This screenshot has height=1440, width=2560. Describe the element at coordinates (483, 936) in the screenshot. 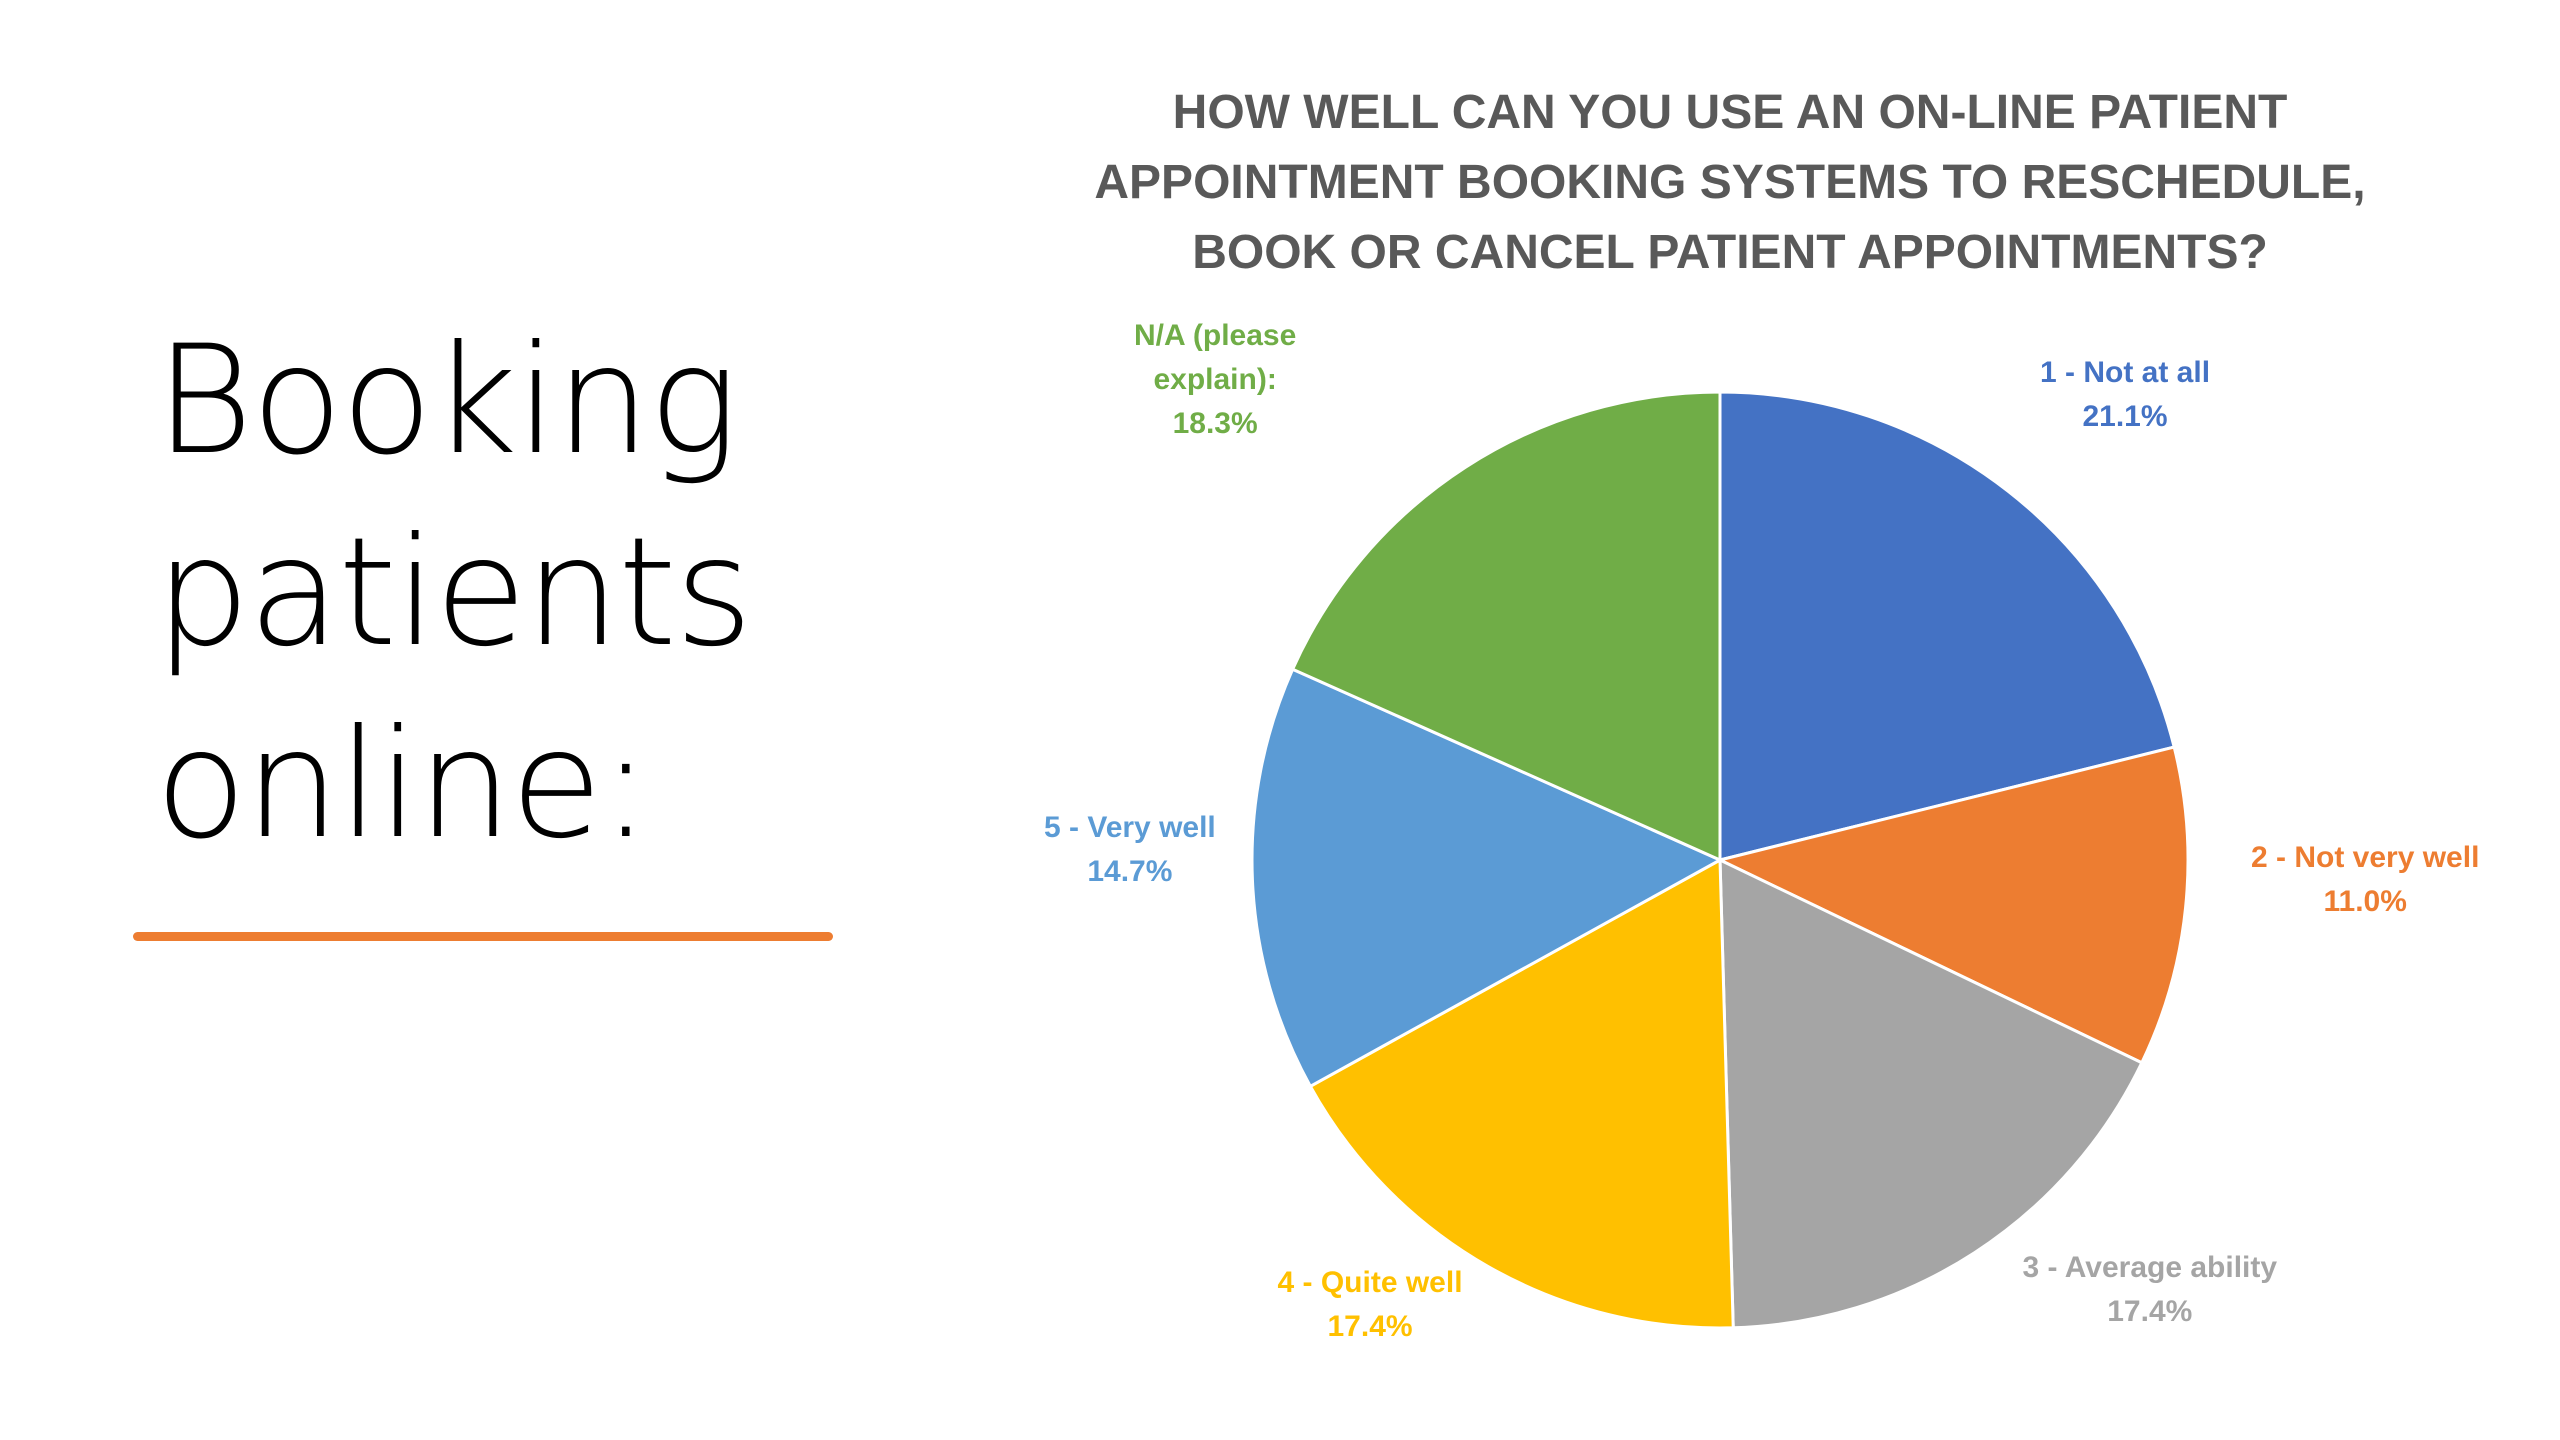

I see `title-accent-rule` at that location.